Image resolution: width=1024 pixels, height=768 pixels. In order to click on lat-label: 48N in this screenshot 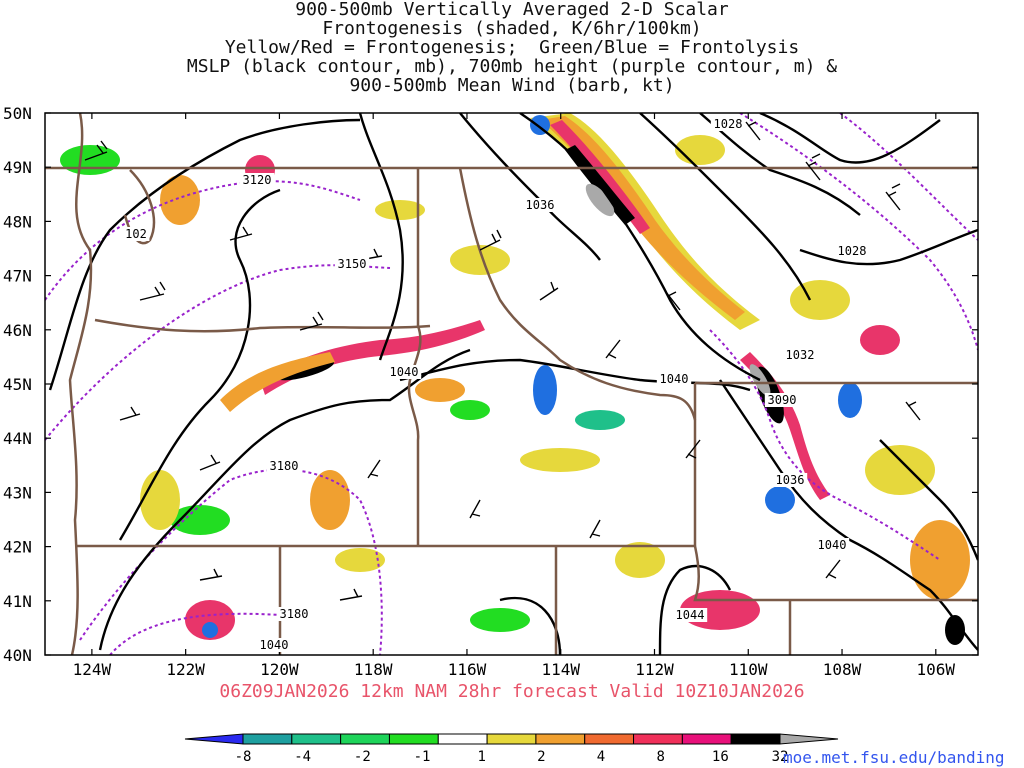, I will do `click(17, 221)`.